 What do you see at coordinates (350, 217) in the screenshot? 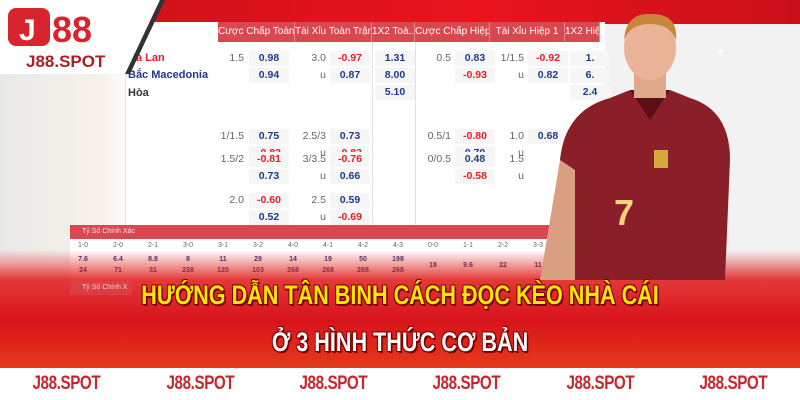
I see `odds-cell: -0.69` at bounding box center [350, 217].